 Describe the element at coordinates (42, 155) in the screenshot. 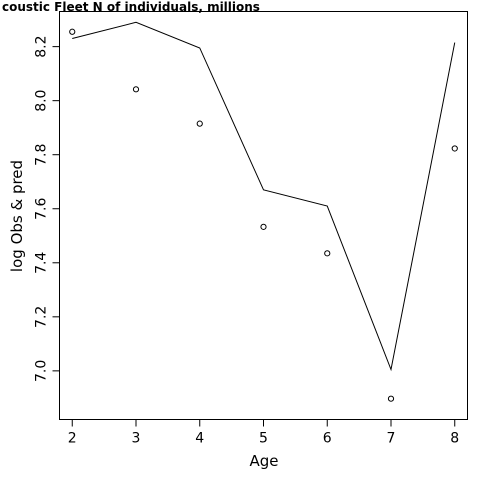

I see `y-tick-label: 7.8` at that location.